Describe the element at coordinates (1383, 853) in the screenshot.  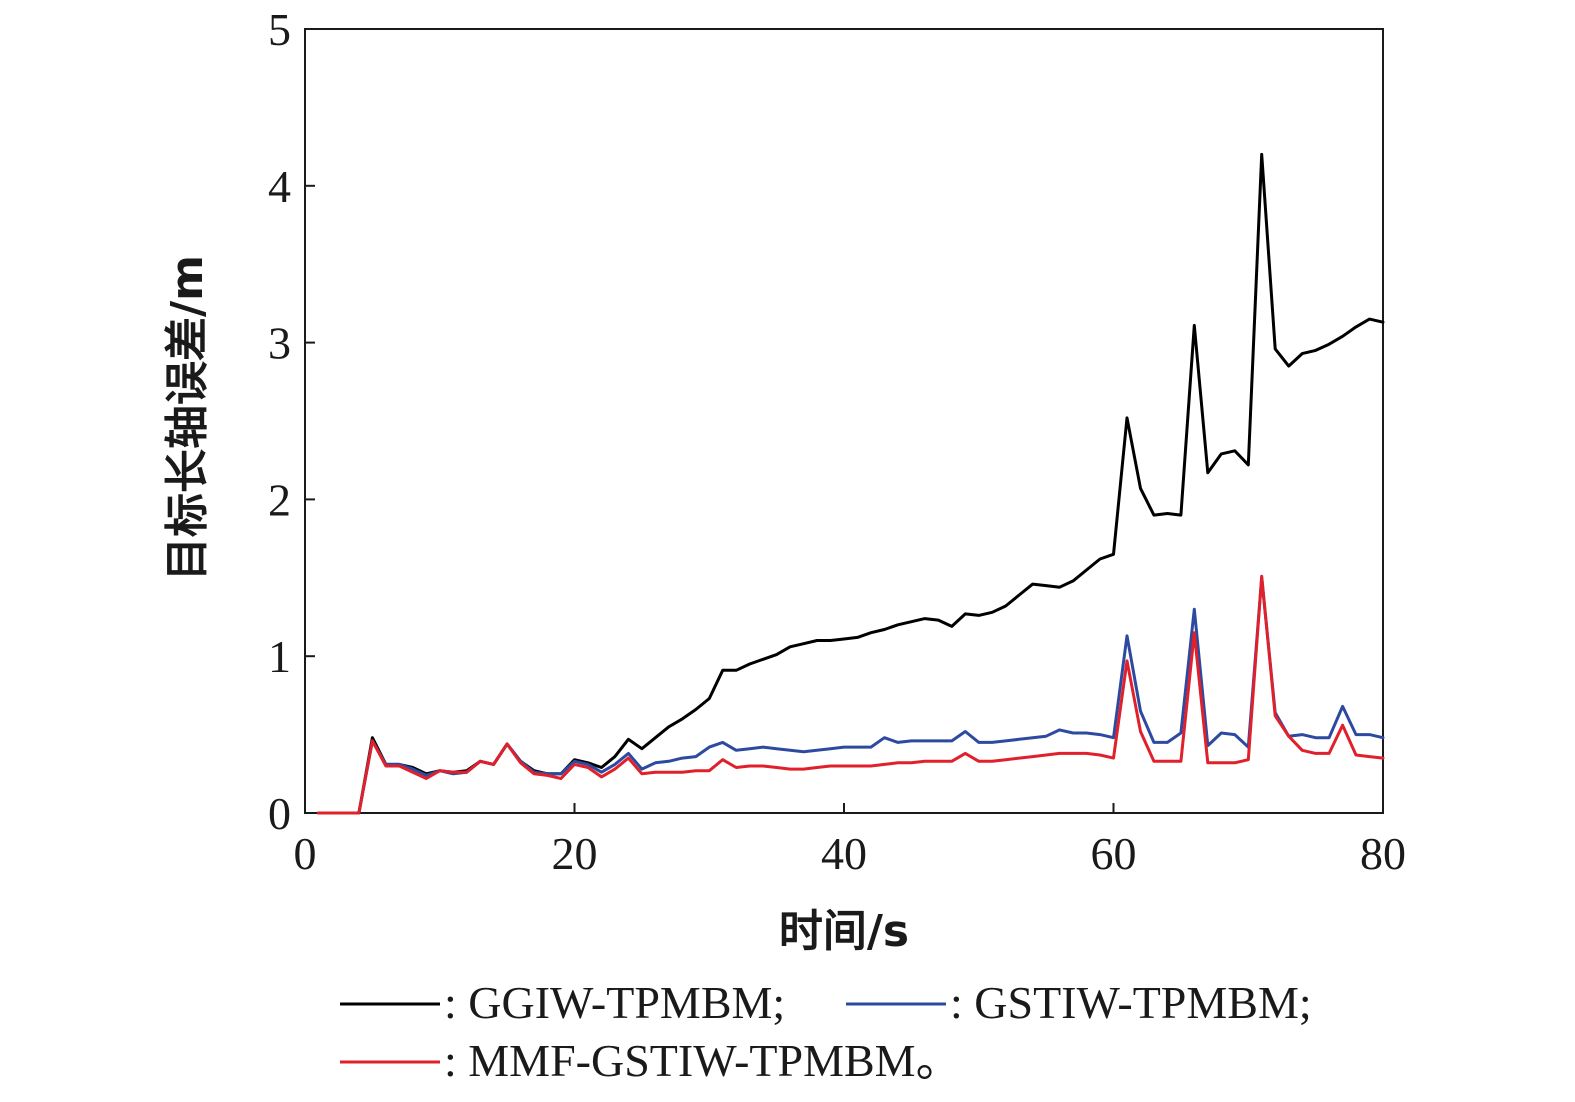
I see `x-tick-label: 80` at that location.